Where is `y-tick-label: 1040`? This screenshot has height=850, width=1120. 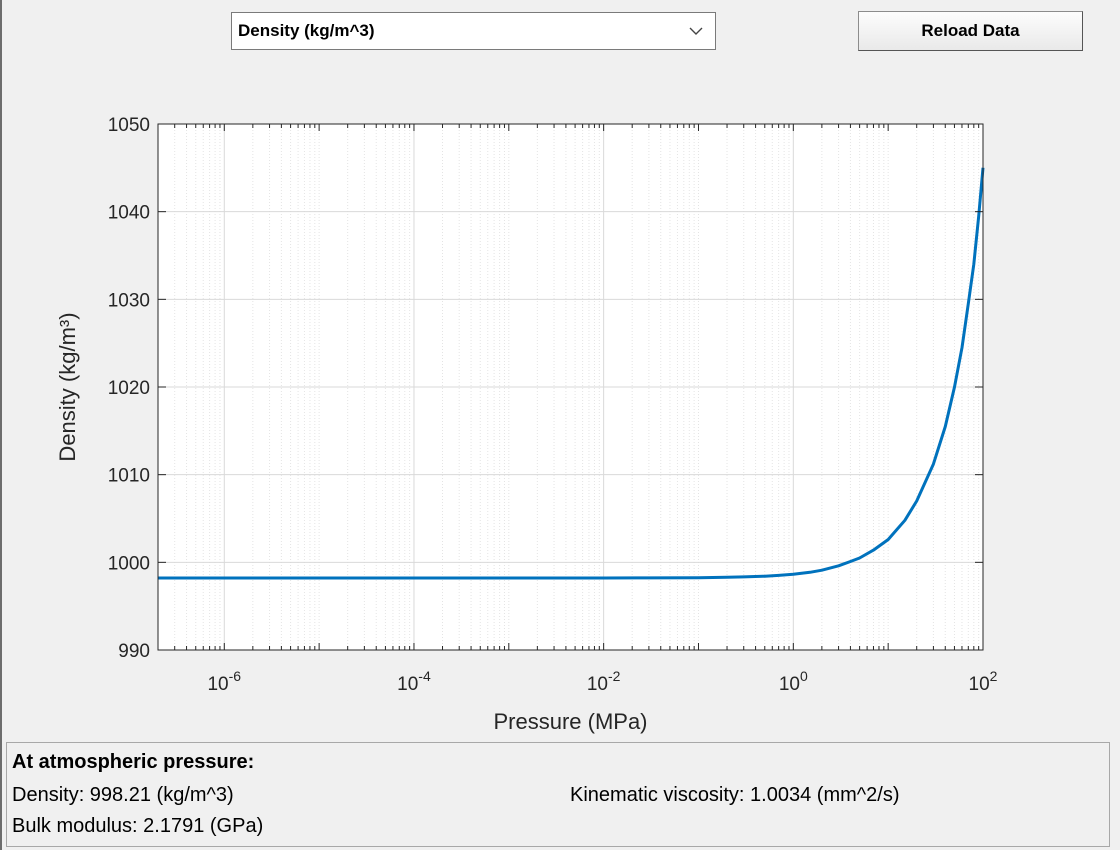 y-tick-label: 1040 is located at coordinates (129, 213).